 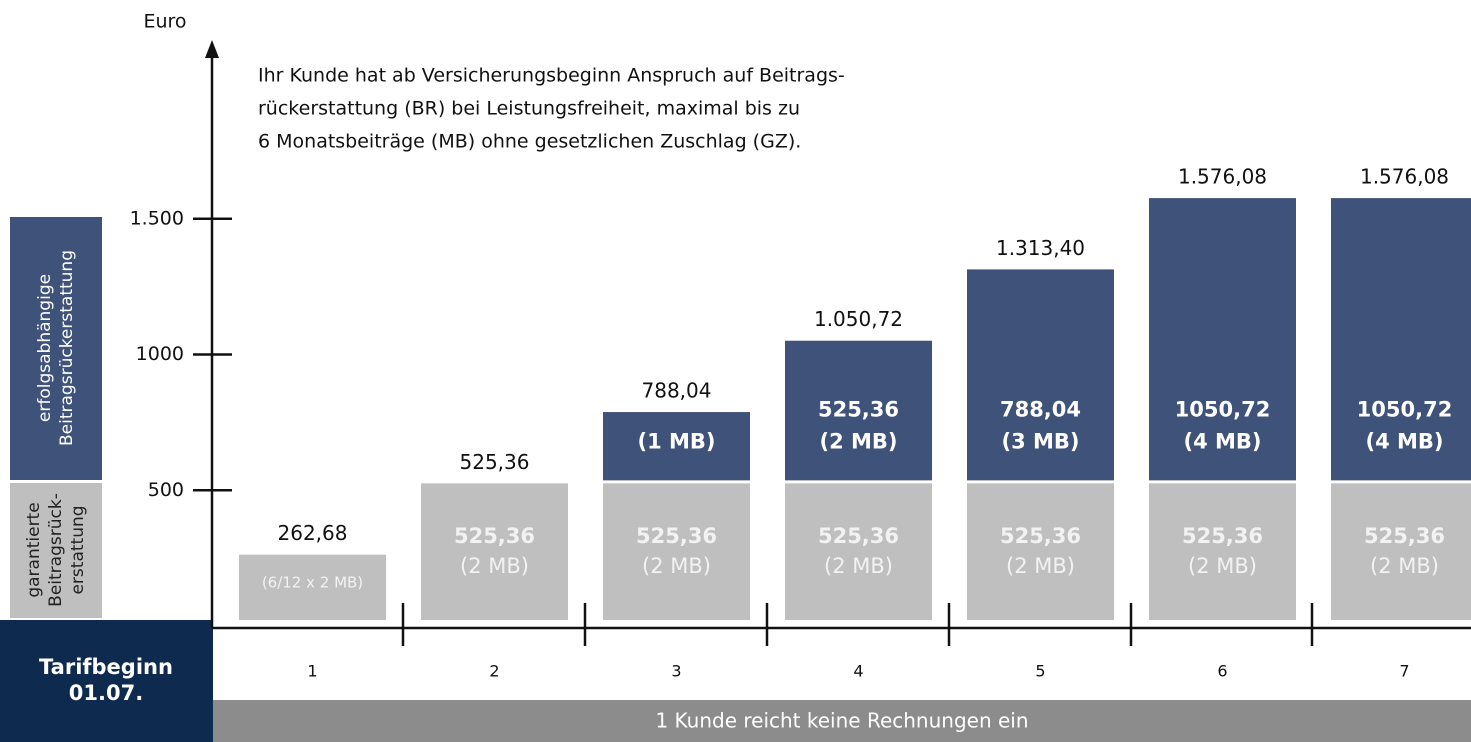 I want to click on legend-label: Beitragsrück-, so click(x=56, y=550).